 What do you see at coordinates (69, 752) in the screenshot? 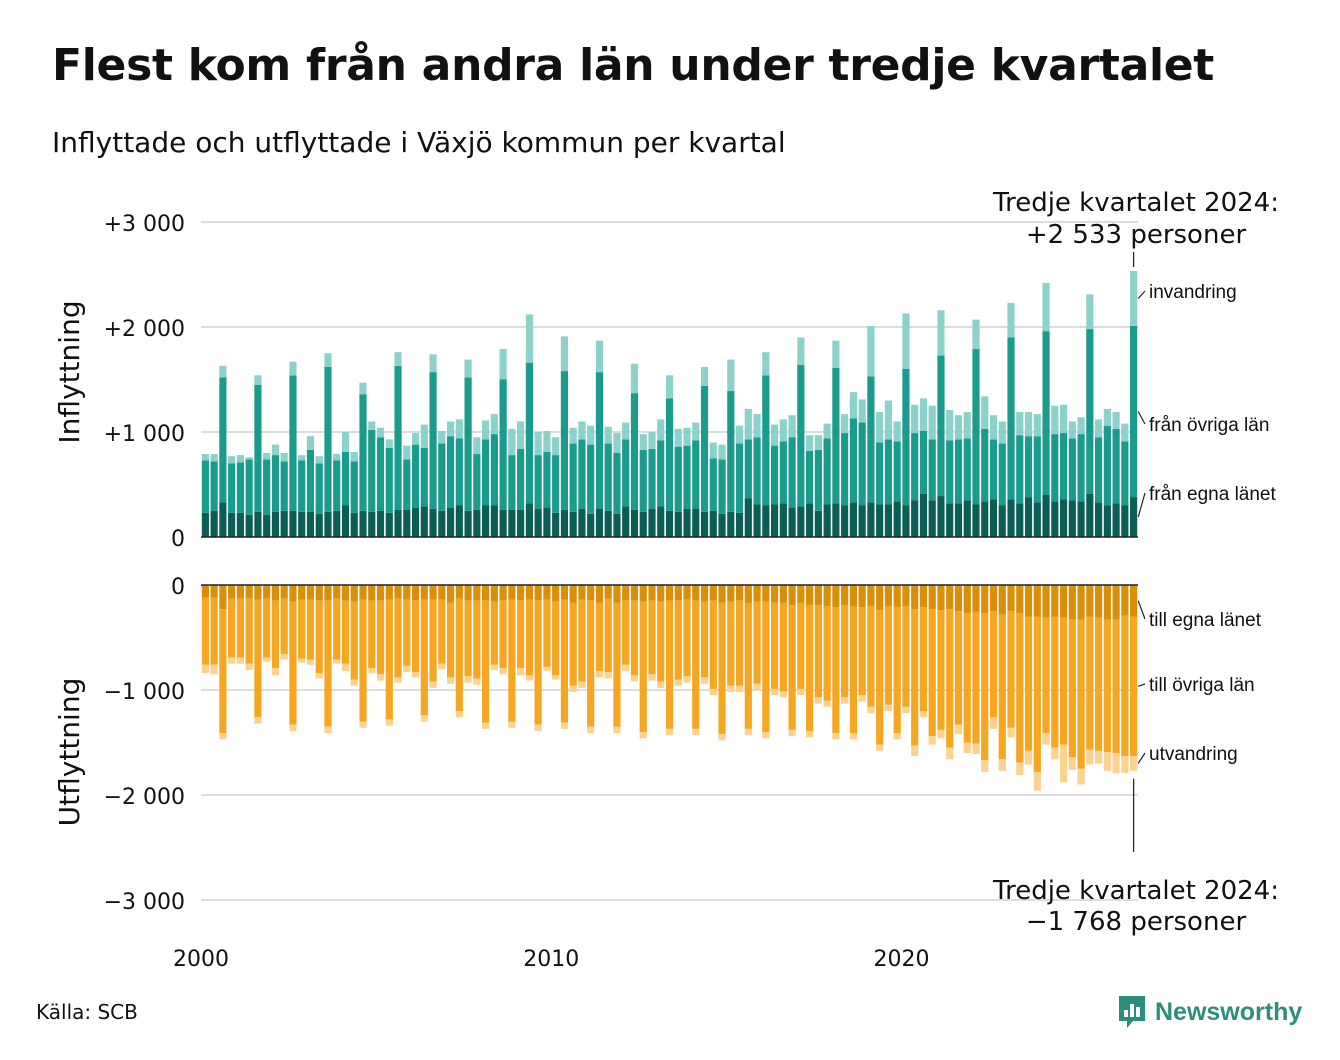
I see `y-axis-title-utflyttning: Utflyttning` at bounding box center [69, 752].